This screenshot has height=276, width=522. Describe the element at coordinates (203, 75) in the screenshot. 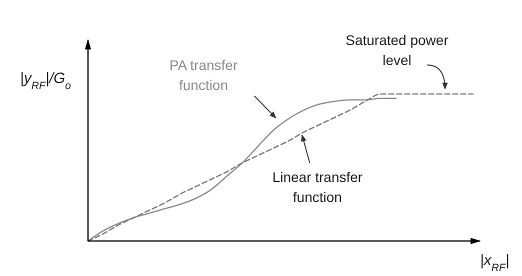

I see `text: PA transfer function` at that location.